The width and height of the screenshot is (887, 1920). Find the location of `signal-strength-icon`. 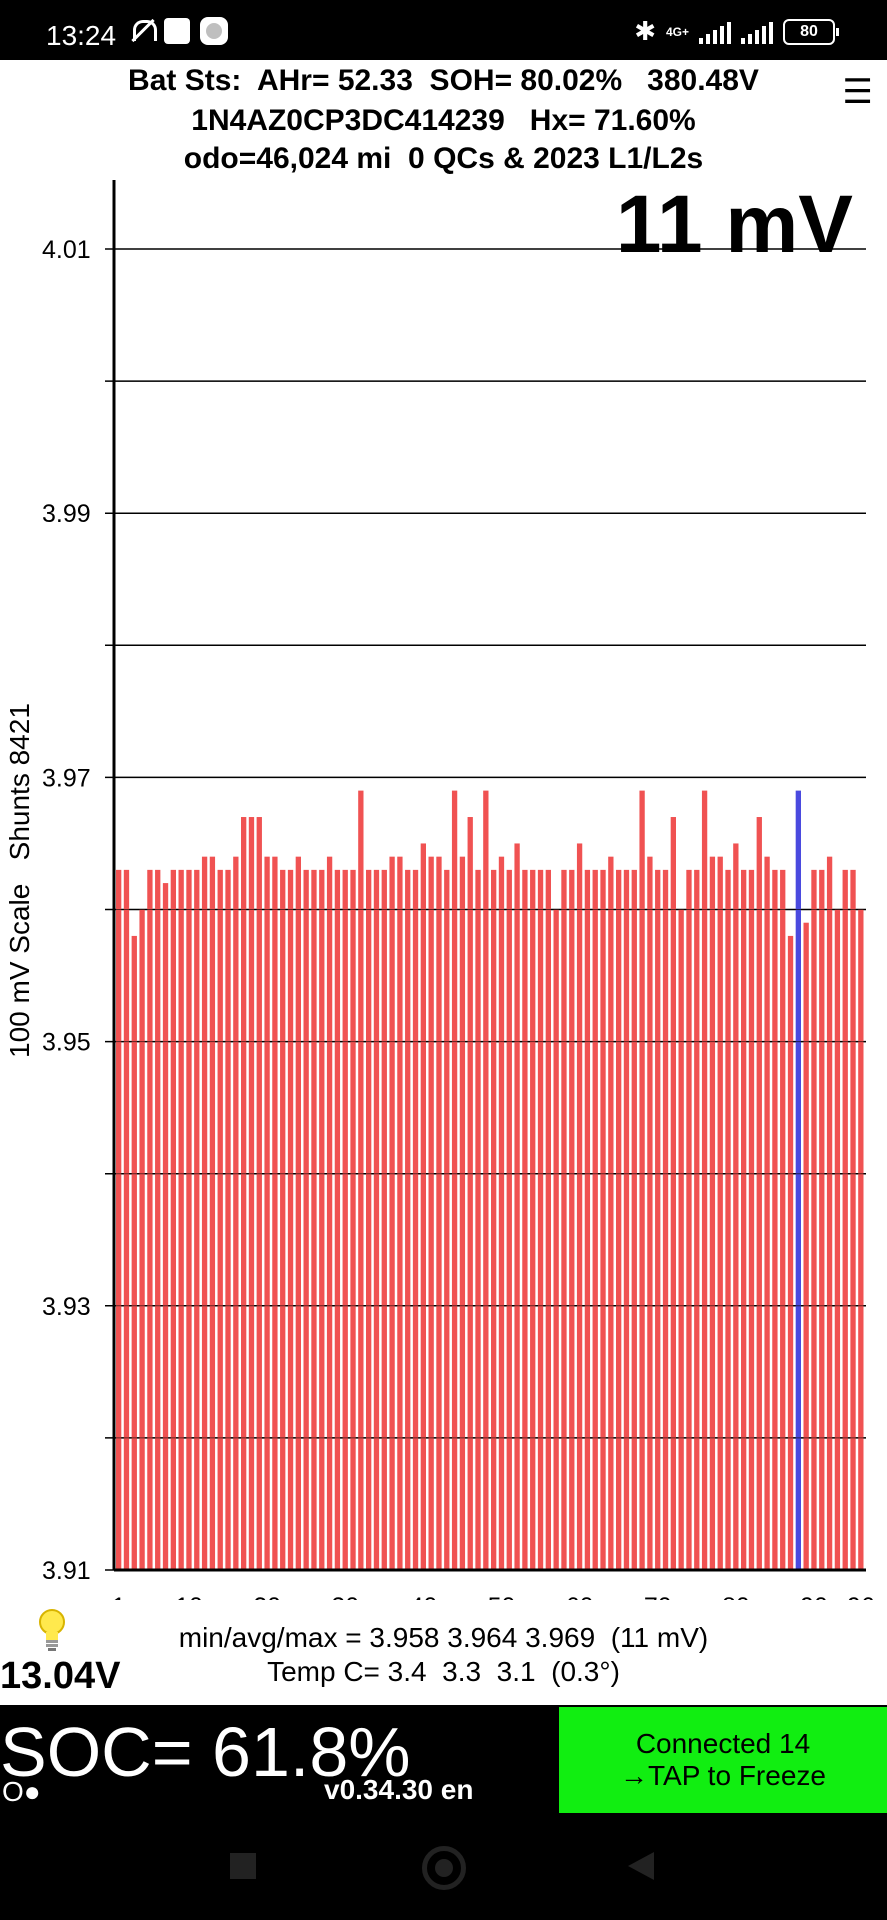

signal-strength-icon is located at coordinates (715, 32).